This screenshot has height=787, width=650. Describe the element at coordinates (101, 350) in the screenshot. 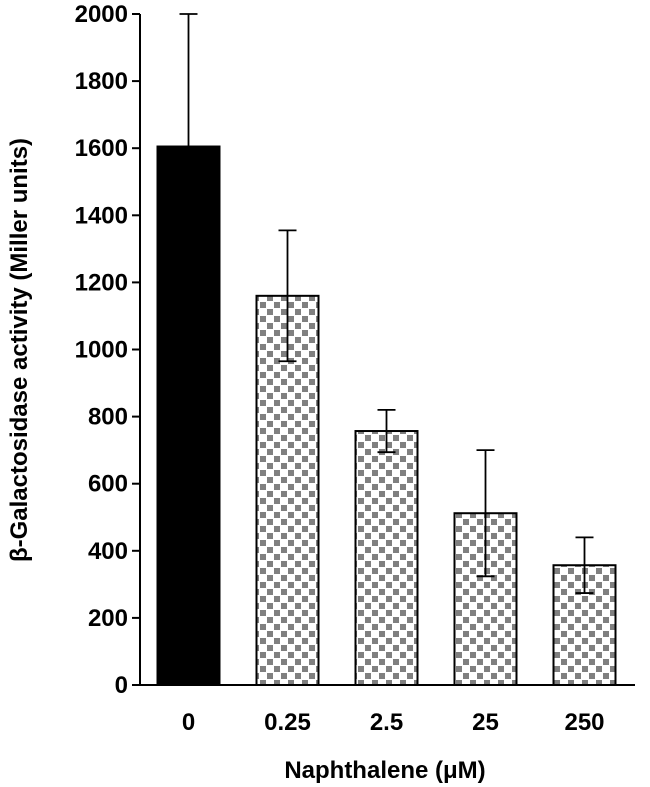

I see `y-tick-label: 1000` at that location.